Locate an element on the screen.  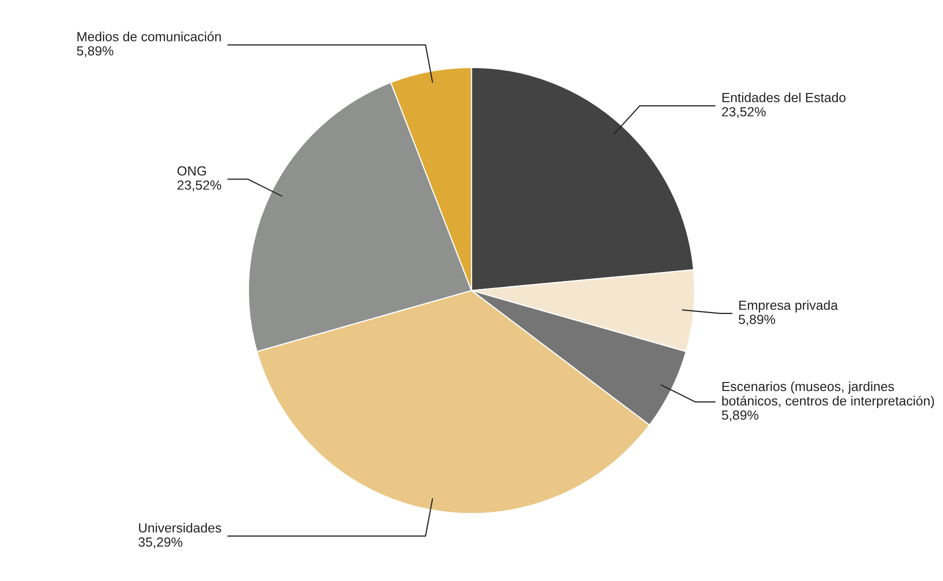
slice-label: Medios de comunicación is located at coordinates (149, 36).